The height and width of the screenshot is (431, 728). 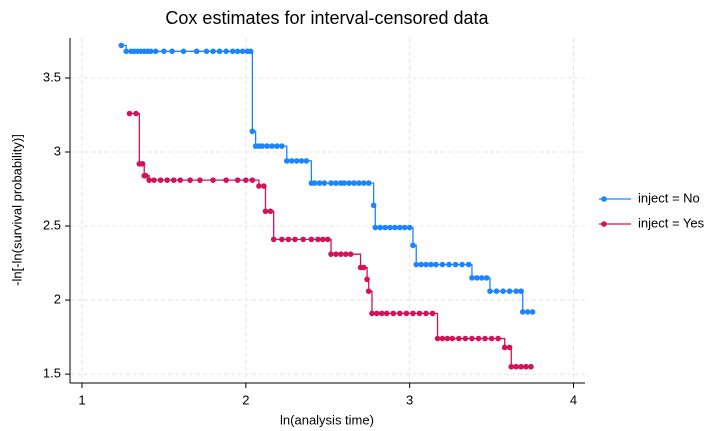 I want to click on y-tick-label: 3.5, so click(x=52, y=76).